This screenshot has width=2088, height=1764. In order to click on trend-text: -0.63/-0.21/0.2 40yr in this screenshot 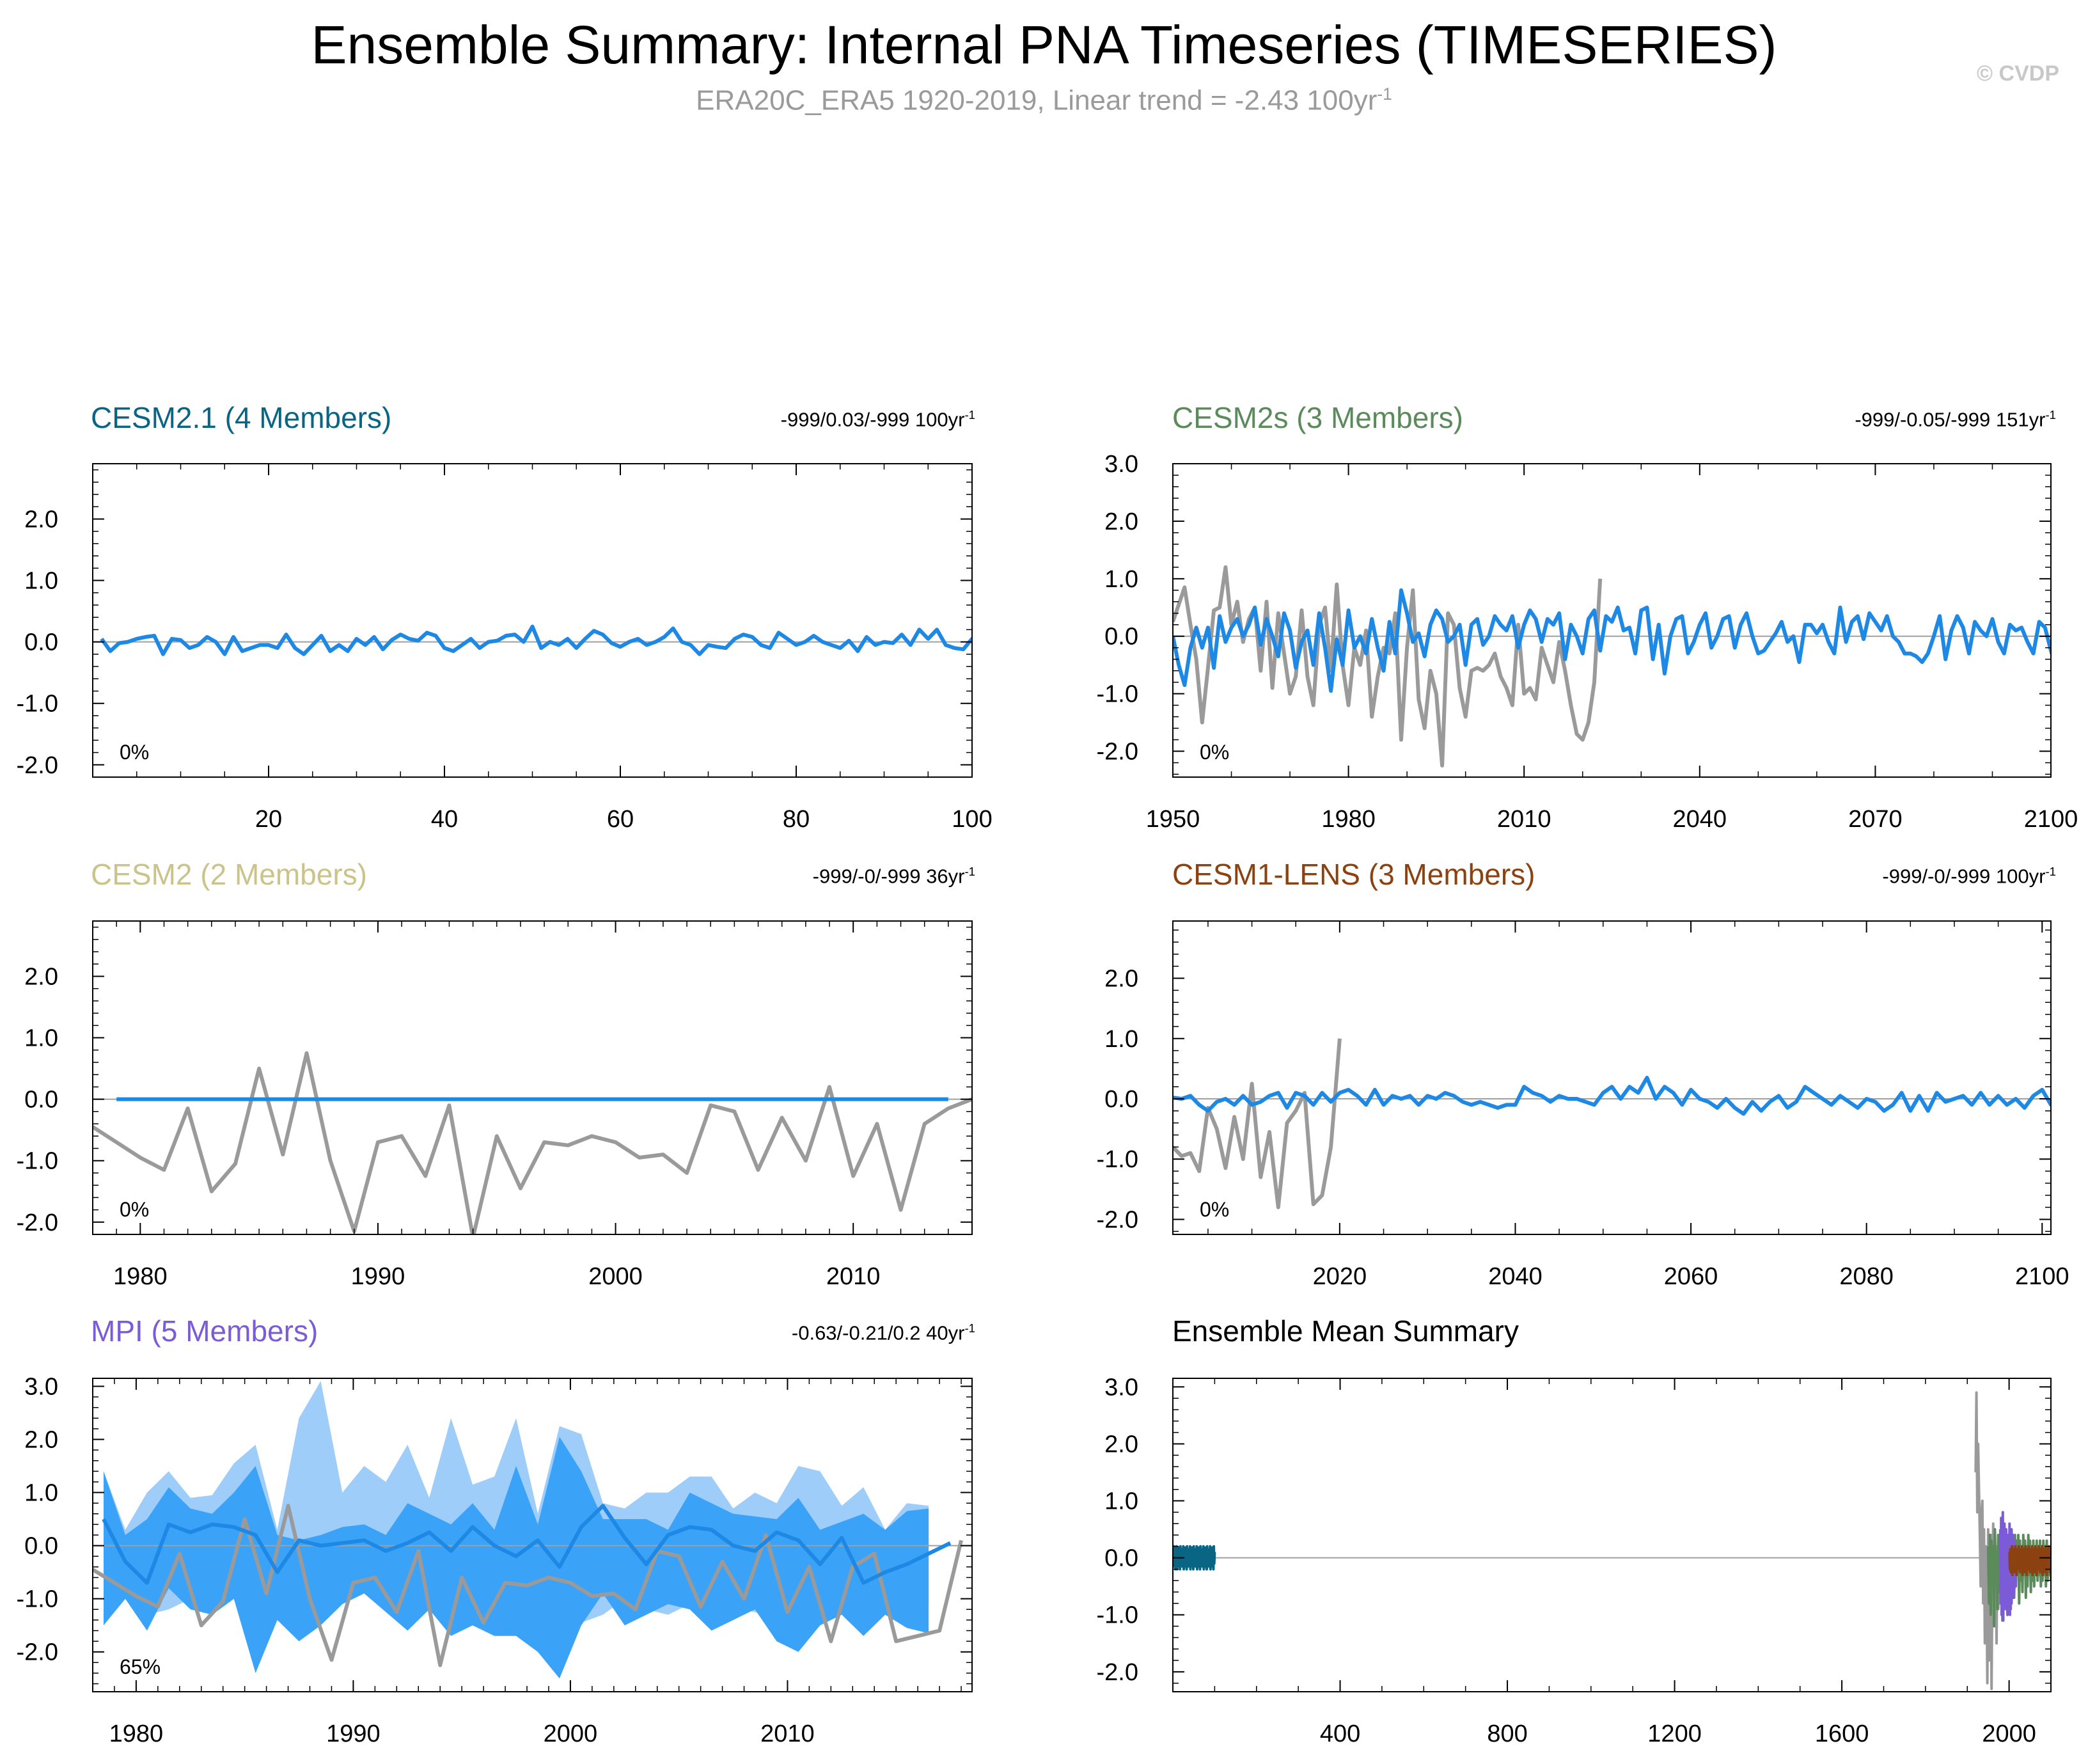, I will do `click(878, 1332)`.